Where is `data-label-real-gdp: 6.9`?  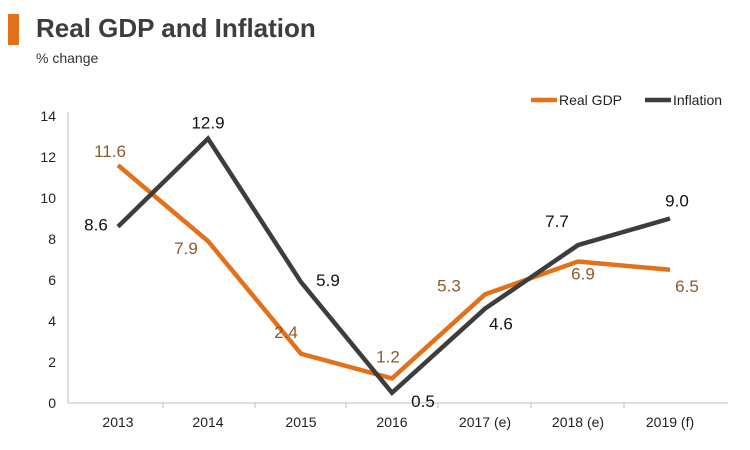 data-label-real-gdp: 6.9 is located at coordinates (583, 274).